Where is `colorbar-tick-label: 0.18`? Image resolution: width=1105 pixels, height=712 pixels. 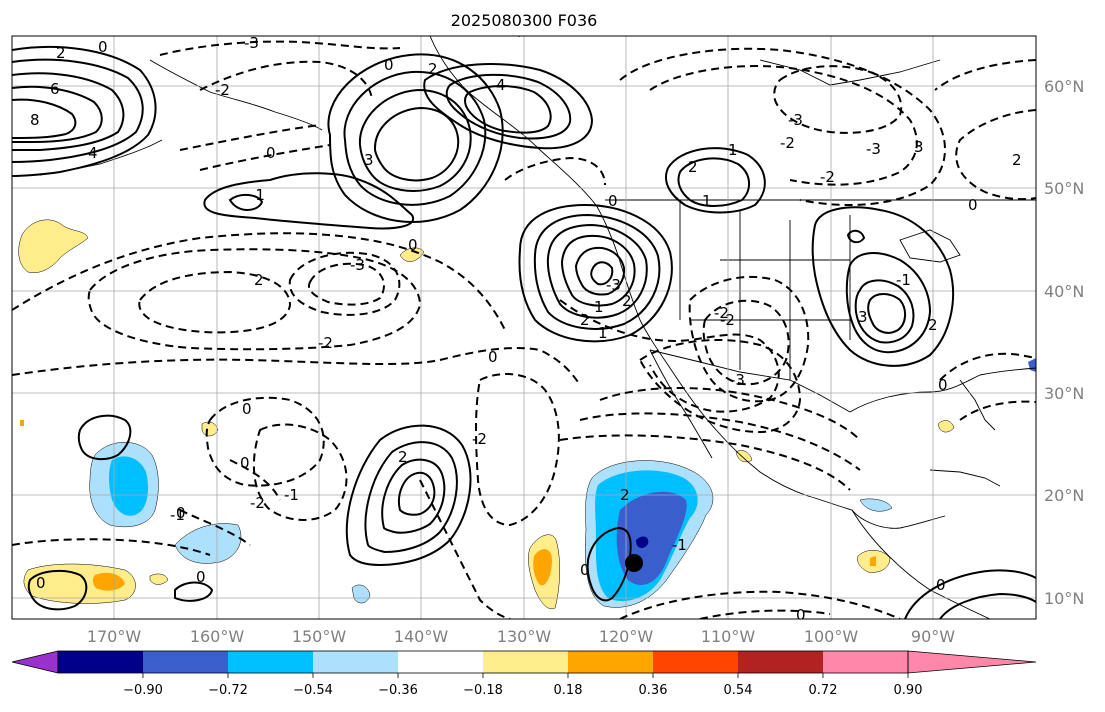 colorbar-tick-label: 0.18 is located at coordinates (568, 690).